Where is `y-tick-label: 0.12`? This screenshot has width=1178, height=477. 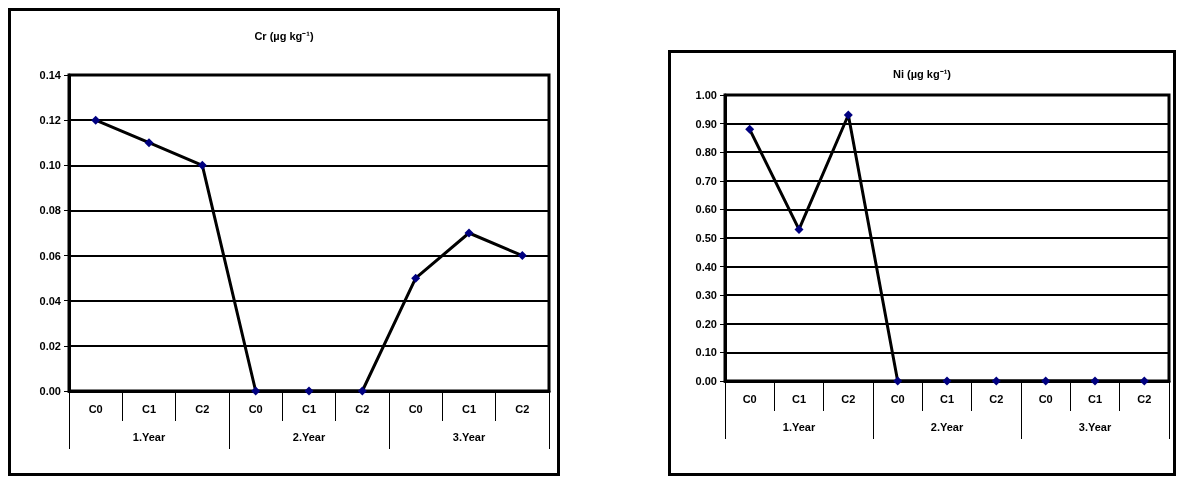 y-tick-label: 0.12 is located at coordinates (50, 120).